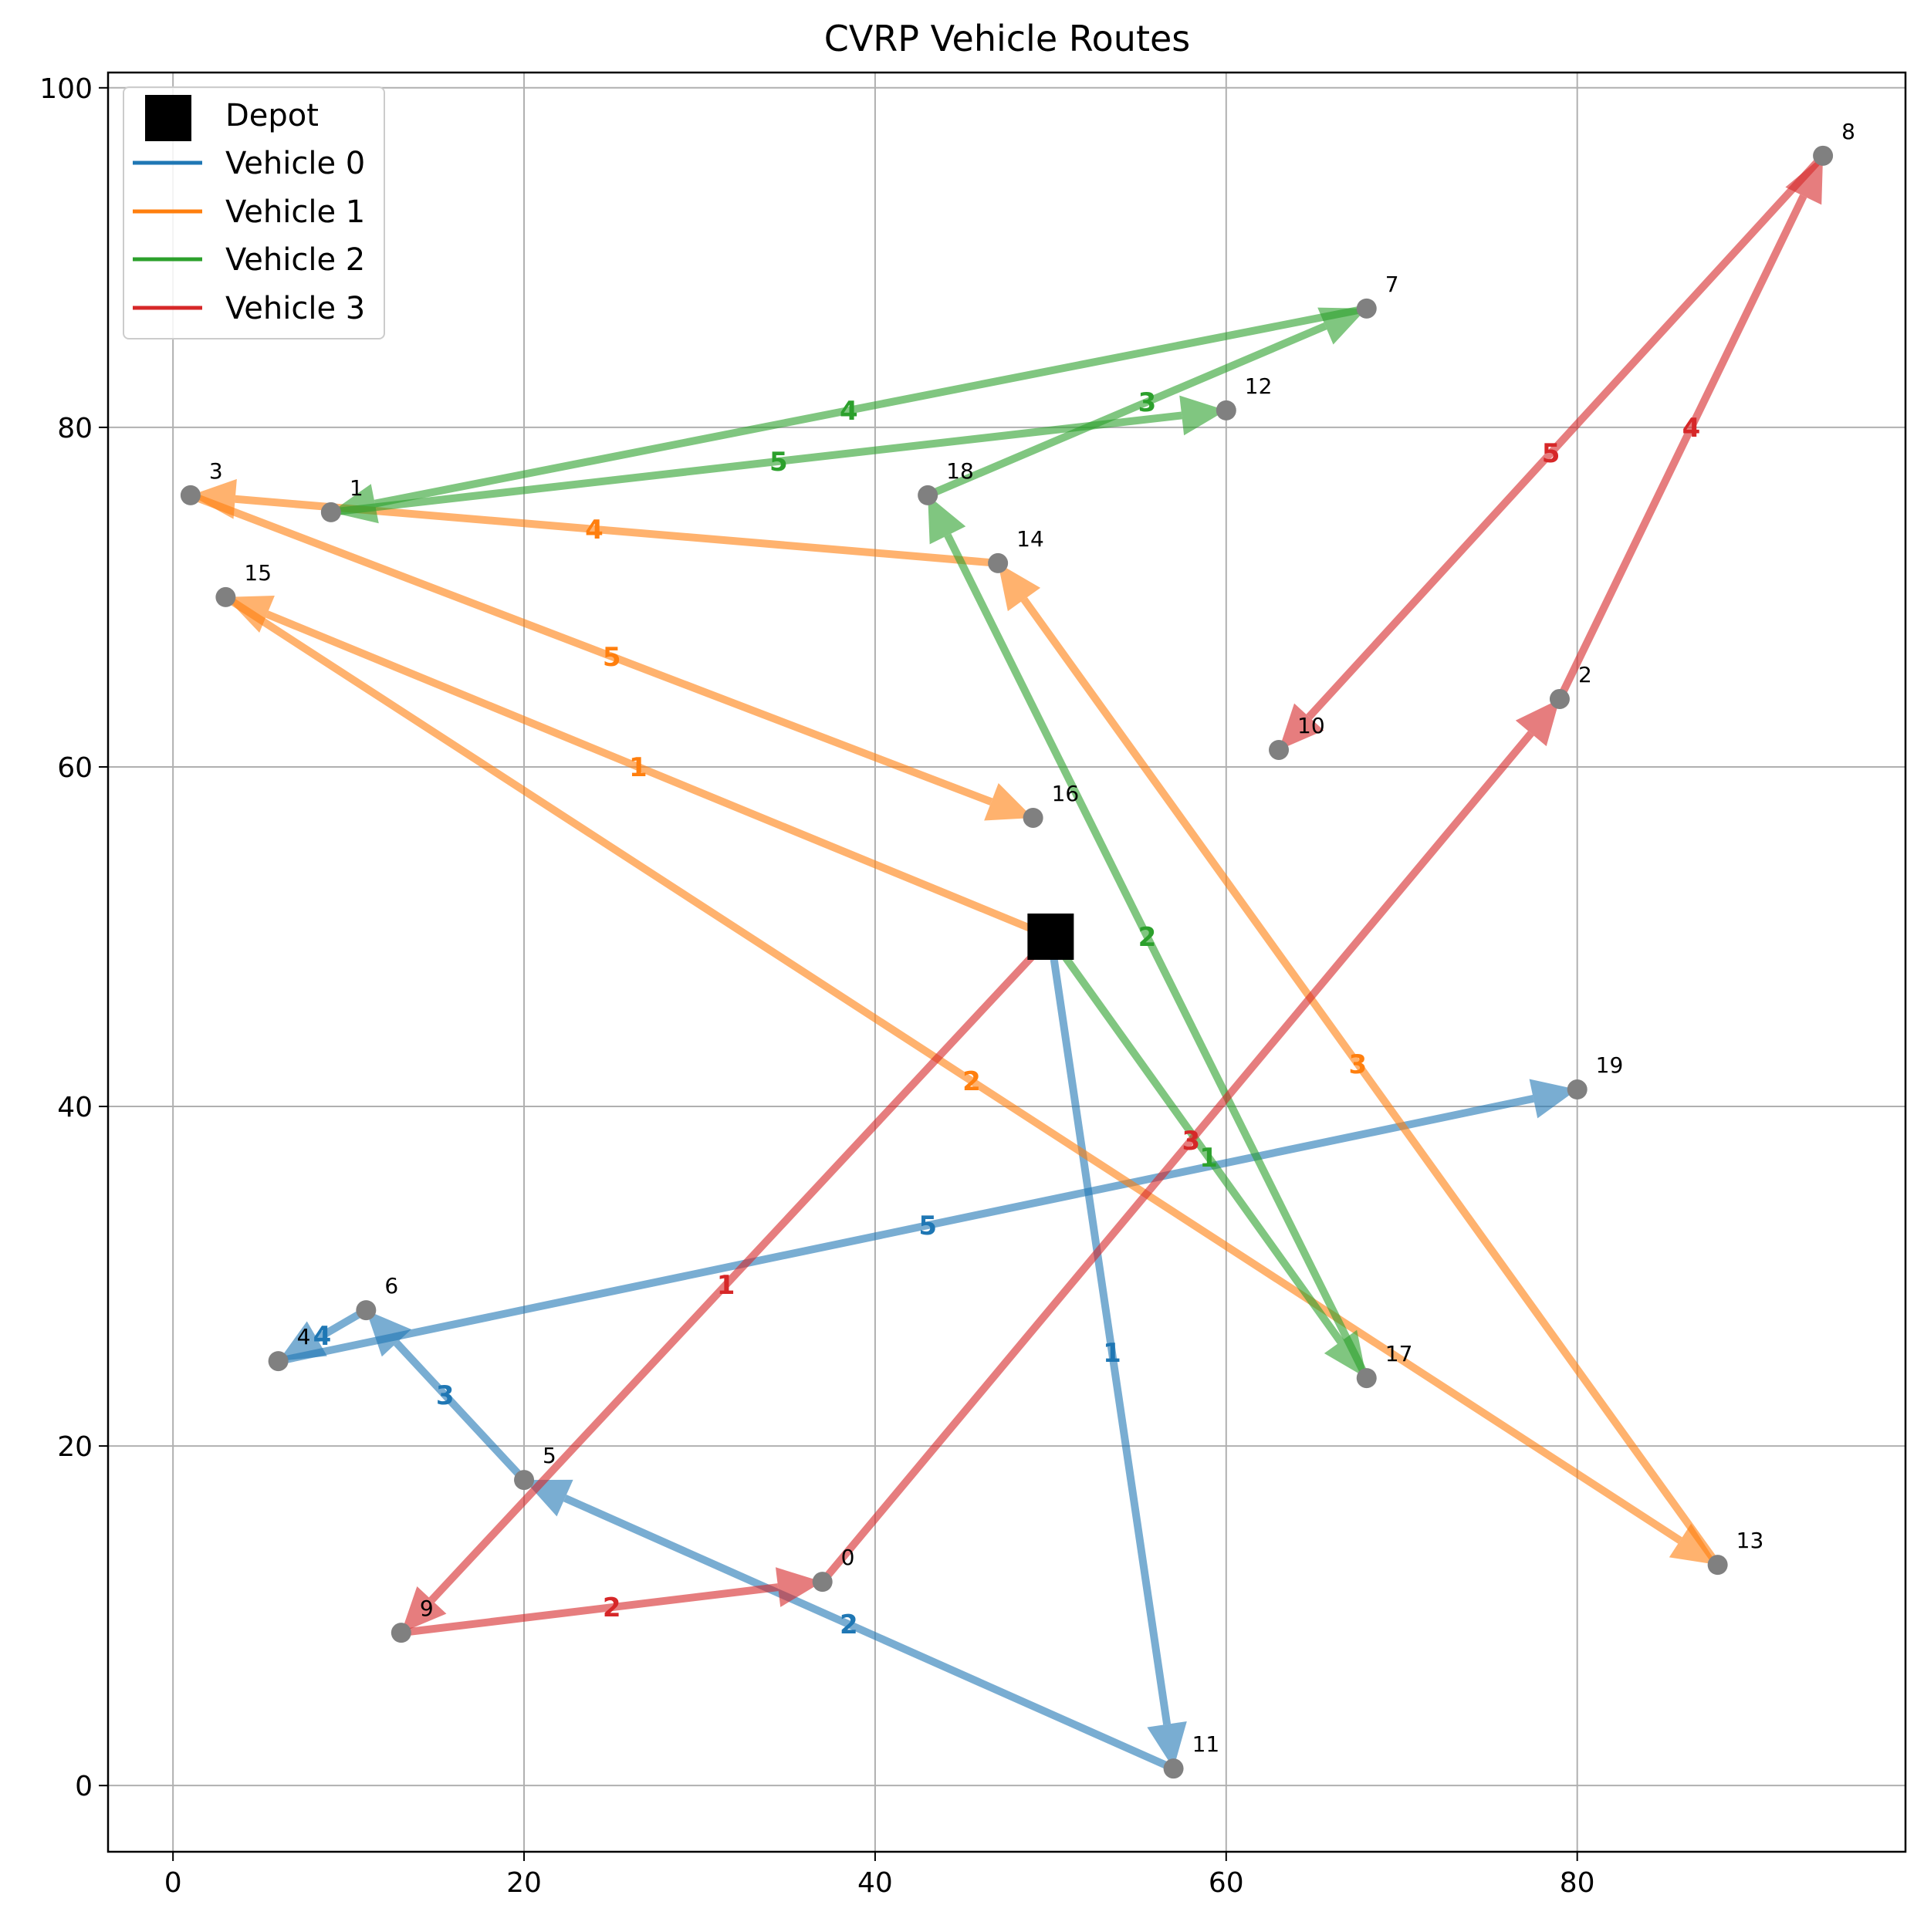  Describe the element at coordinates (216, 471) in the screenshot. I see `customer-node-label: 3` at that location.